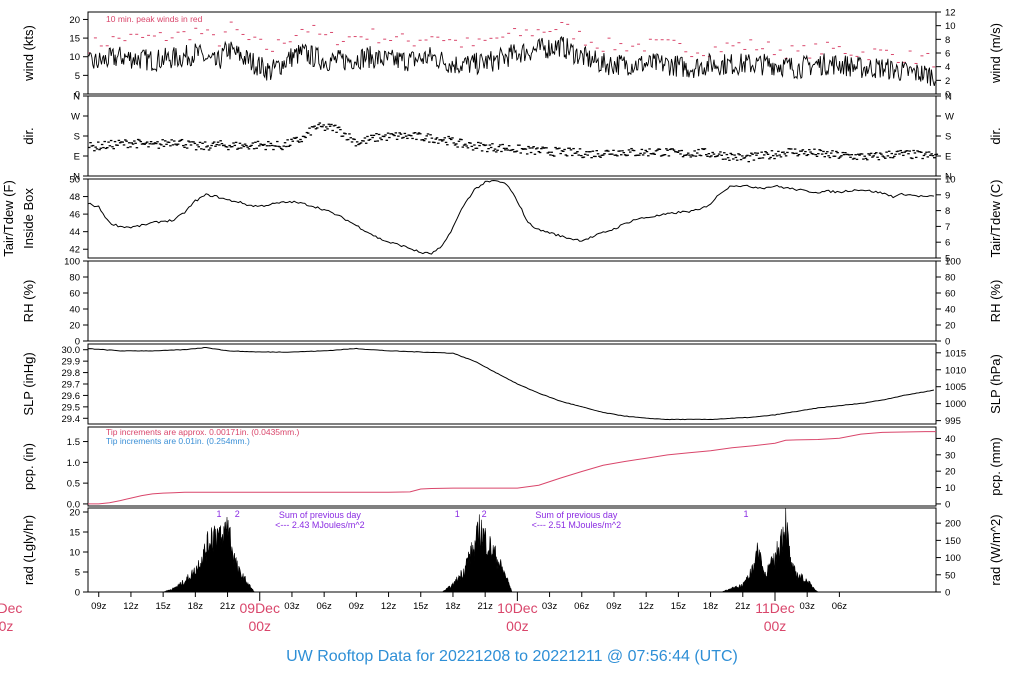 This screenshot has height=700, width=1024. I want to click on left-tick-label: 15, so click(74, 39).